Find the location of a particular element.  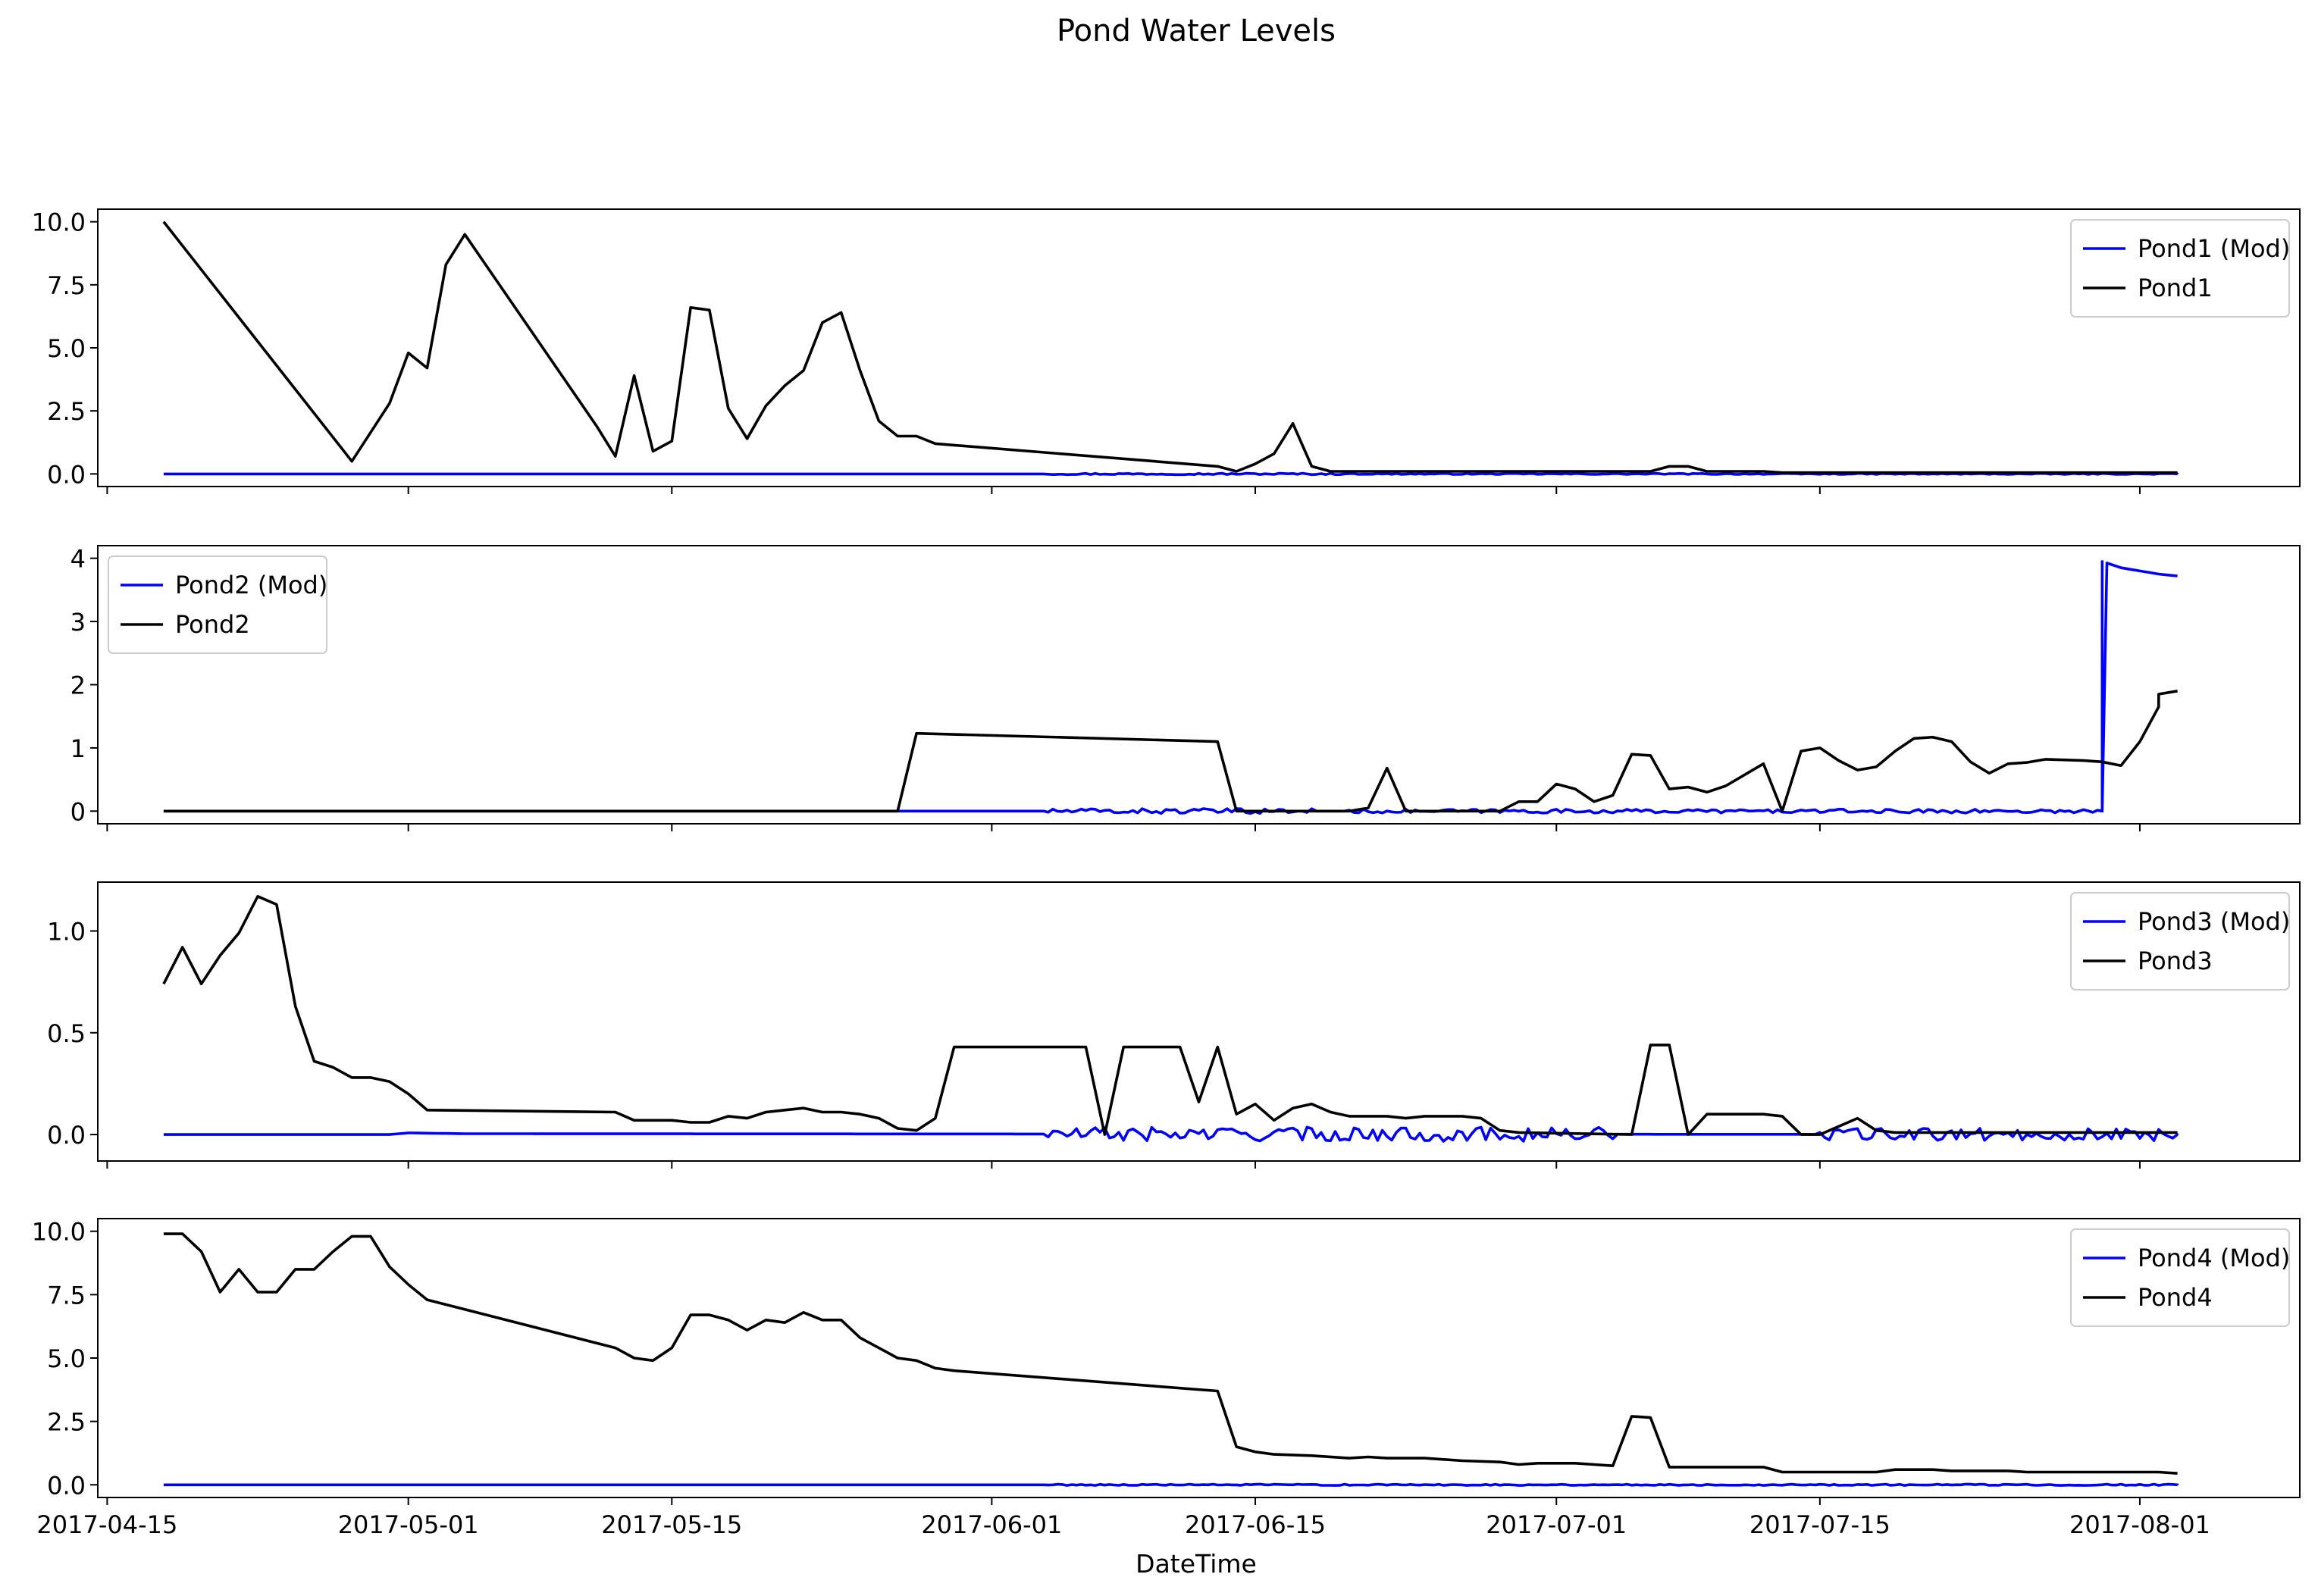

x-tick-label: 2017-04-15 is located at coordinates (106, 1524).